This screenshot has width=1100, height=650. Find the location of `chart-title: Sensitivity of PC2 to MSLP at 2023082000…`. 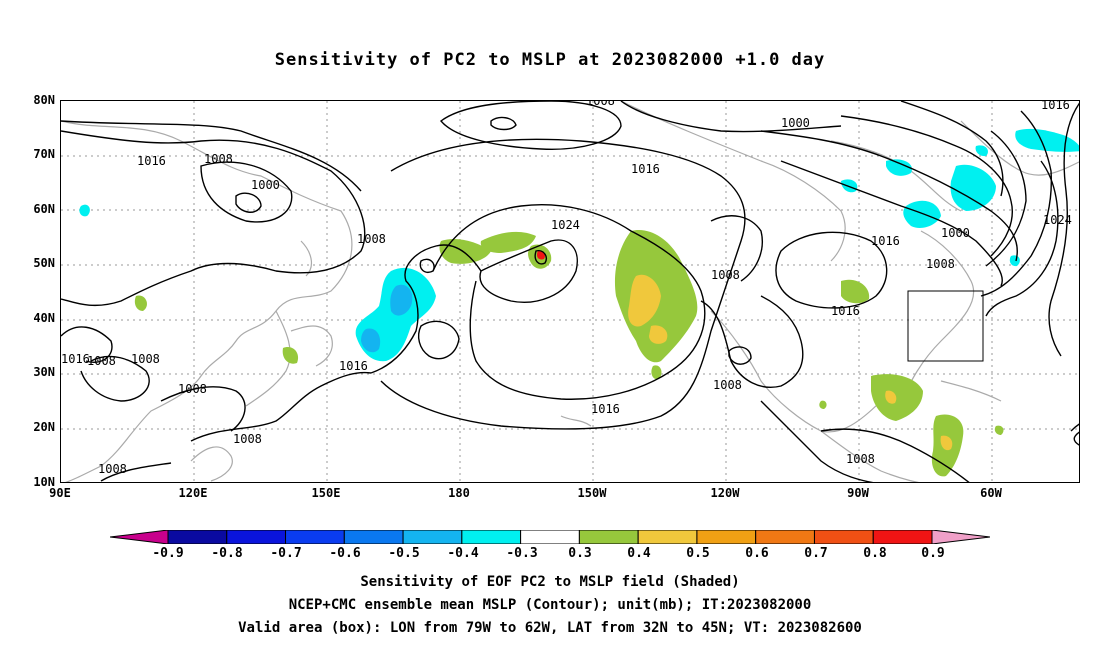

chart-title: Sensitivity of PC2 to MSLP at 2023082000… is located at coordinates (550, 60).